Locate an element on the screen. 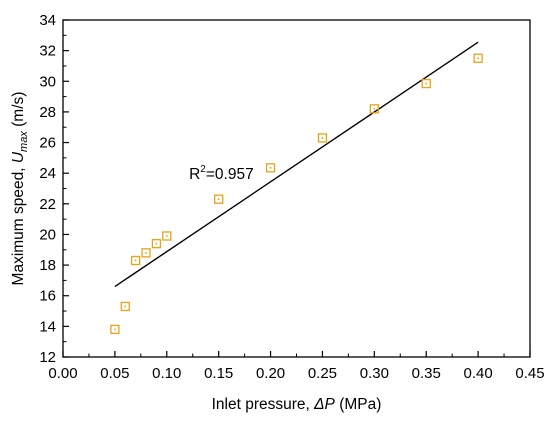 This screenshot has height=424, width=550. x-tick-label: 0.40 is located at coordinates (478, 373).